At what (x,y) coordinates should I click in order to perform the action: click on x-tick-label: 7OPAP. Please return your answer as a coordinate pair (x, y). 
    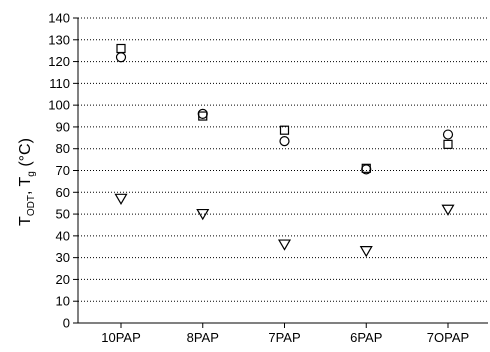
    Looking at the image, I should click on (448, 337).